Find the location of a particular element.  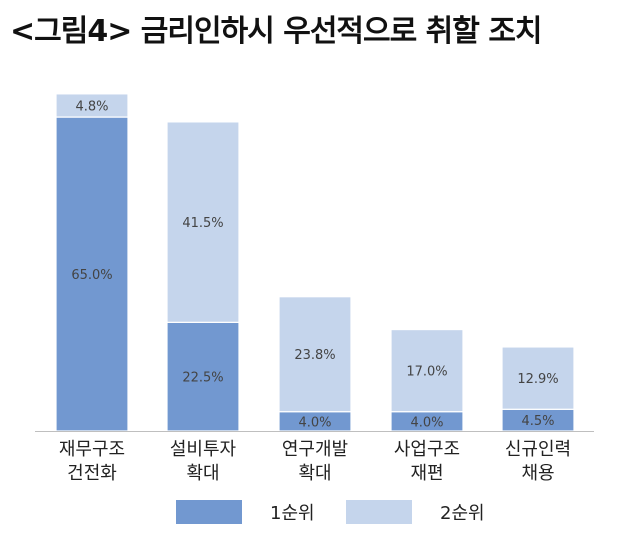

data-label-rank2: 23.8% is located at coordinates (314, 355).